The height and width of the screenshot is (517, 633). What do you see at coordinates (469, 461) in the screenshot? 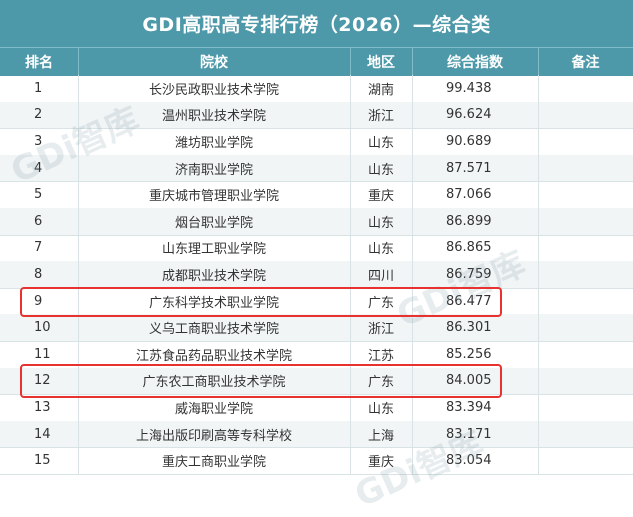
I see `score-cell: 83.054` at bounding box center [469, 461].